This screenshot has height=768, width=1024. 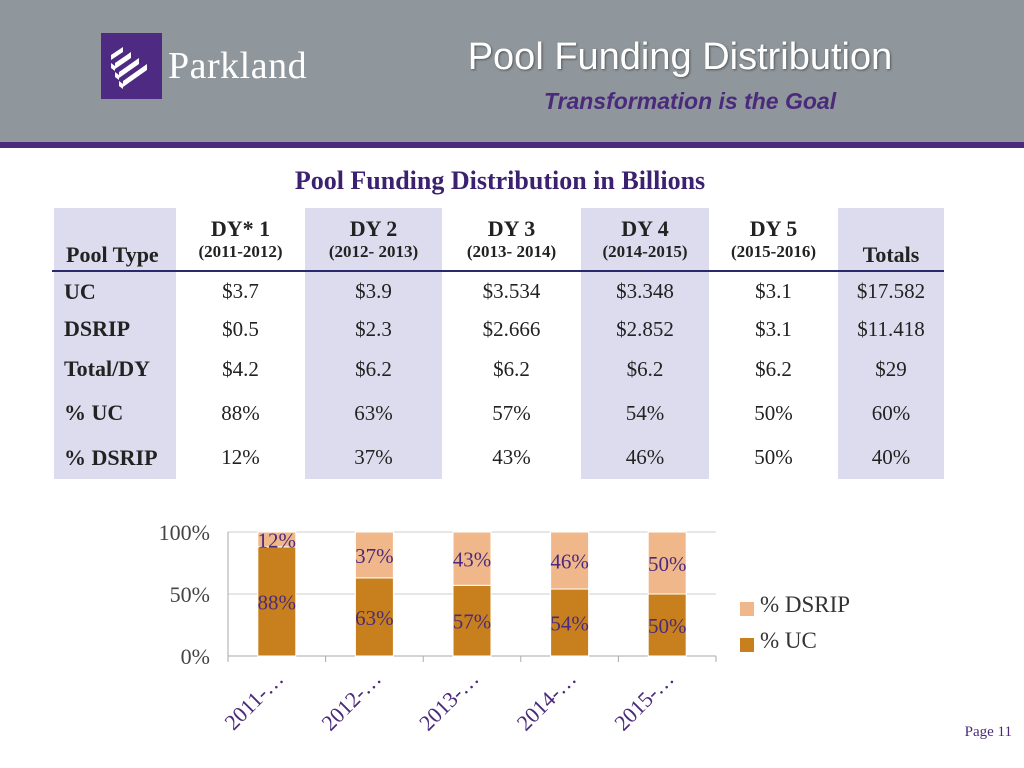 What do you see at coordinates (773, 228) in the screenshot?
I see `column-label: DY 5` at bounding box center [773, 228].